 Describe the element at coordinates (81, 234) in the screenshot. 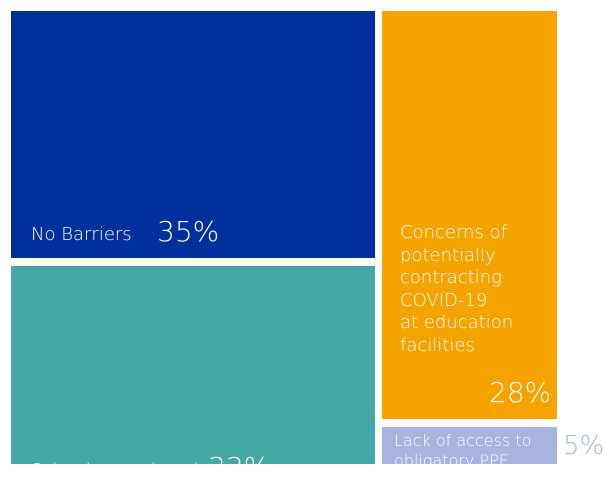

I see `tile-label-no-barriers: No Barriers` at that location.